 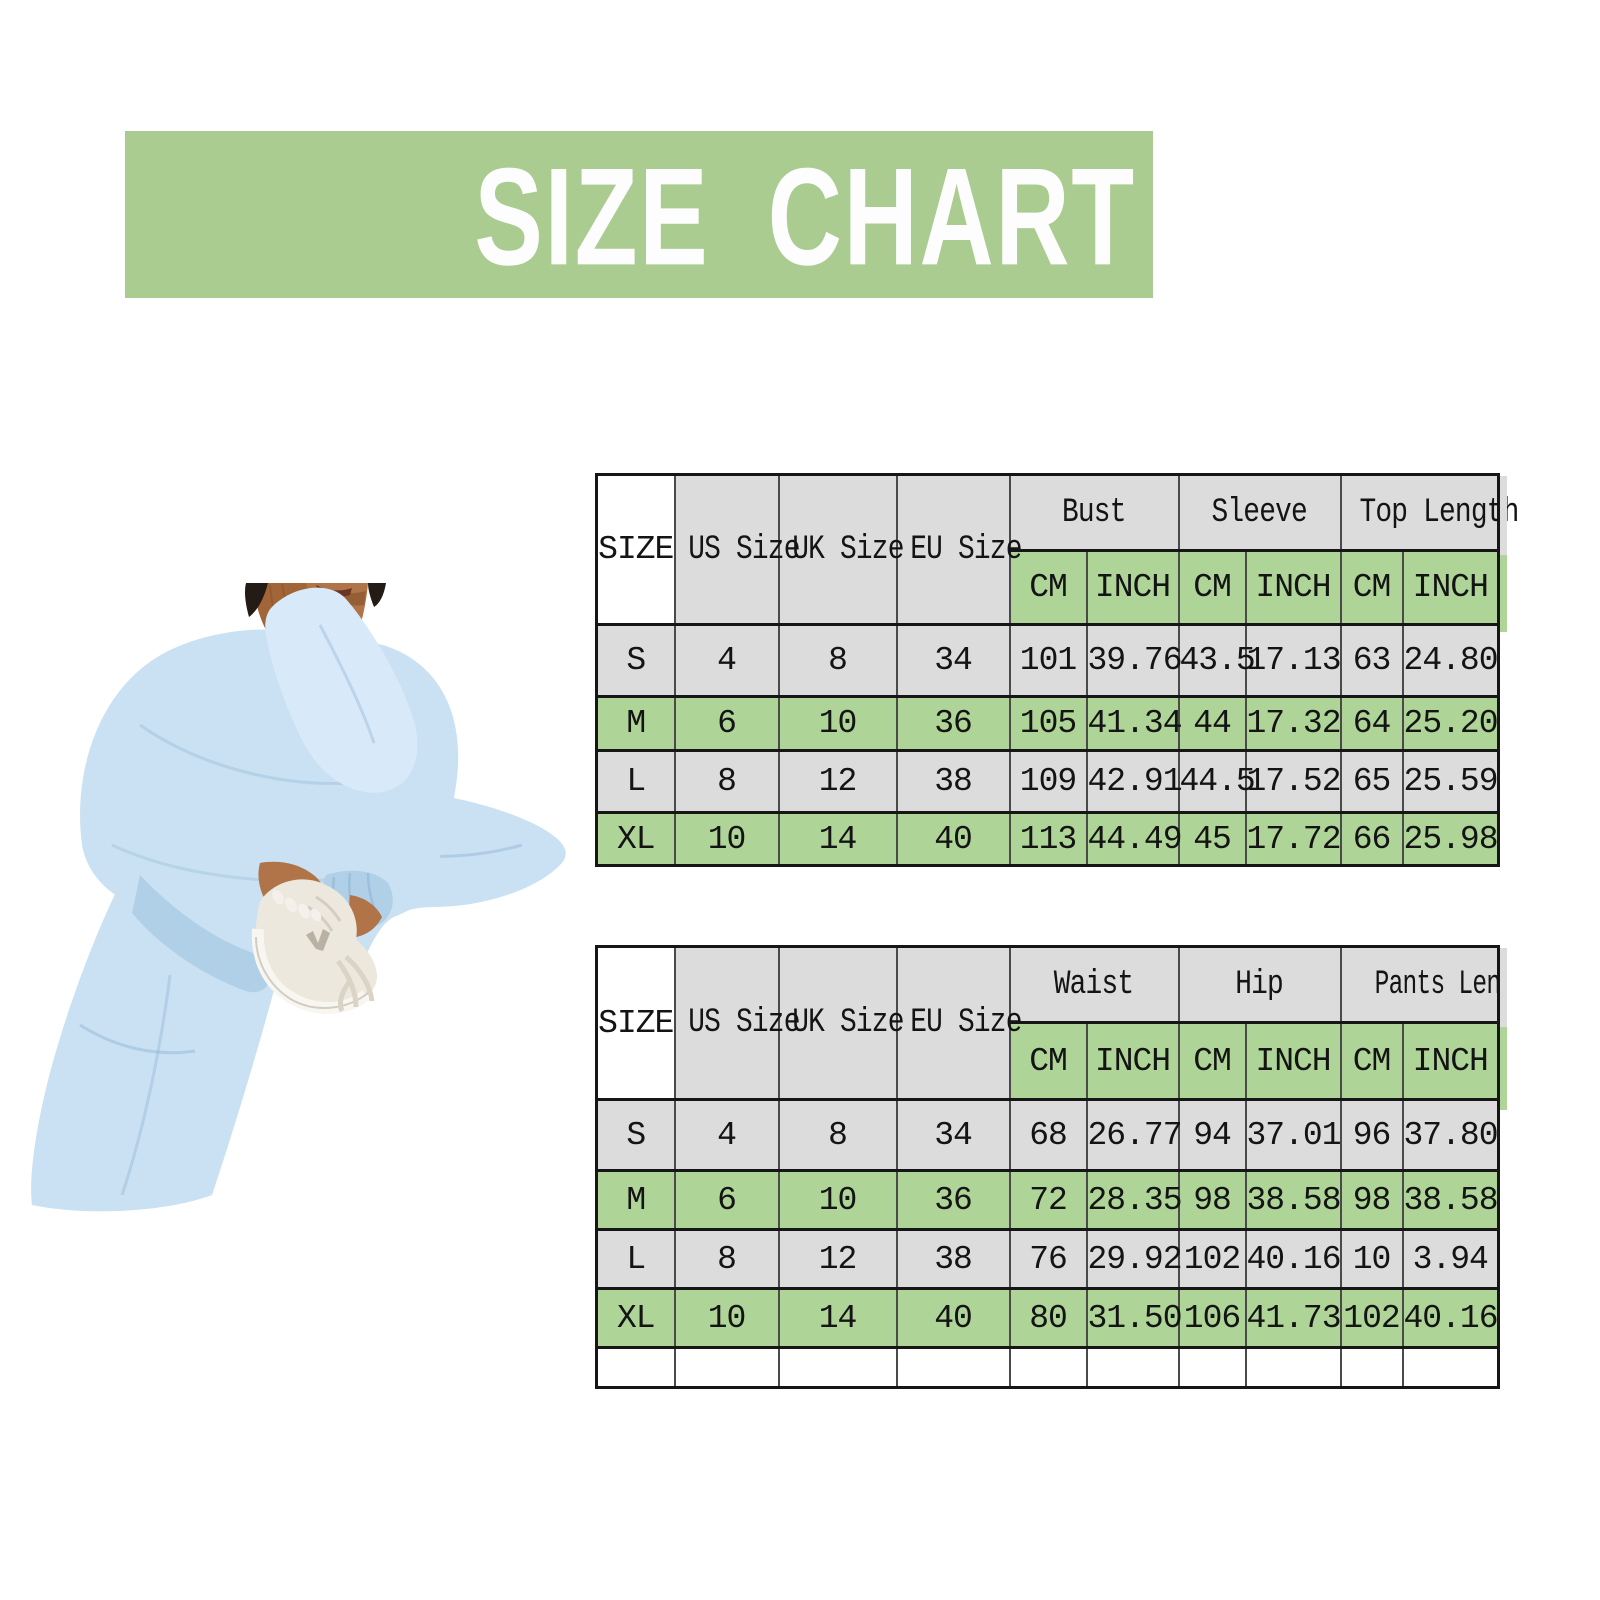 I want to click on value-cell: 3.94, so click(x=1450, y=1259).